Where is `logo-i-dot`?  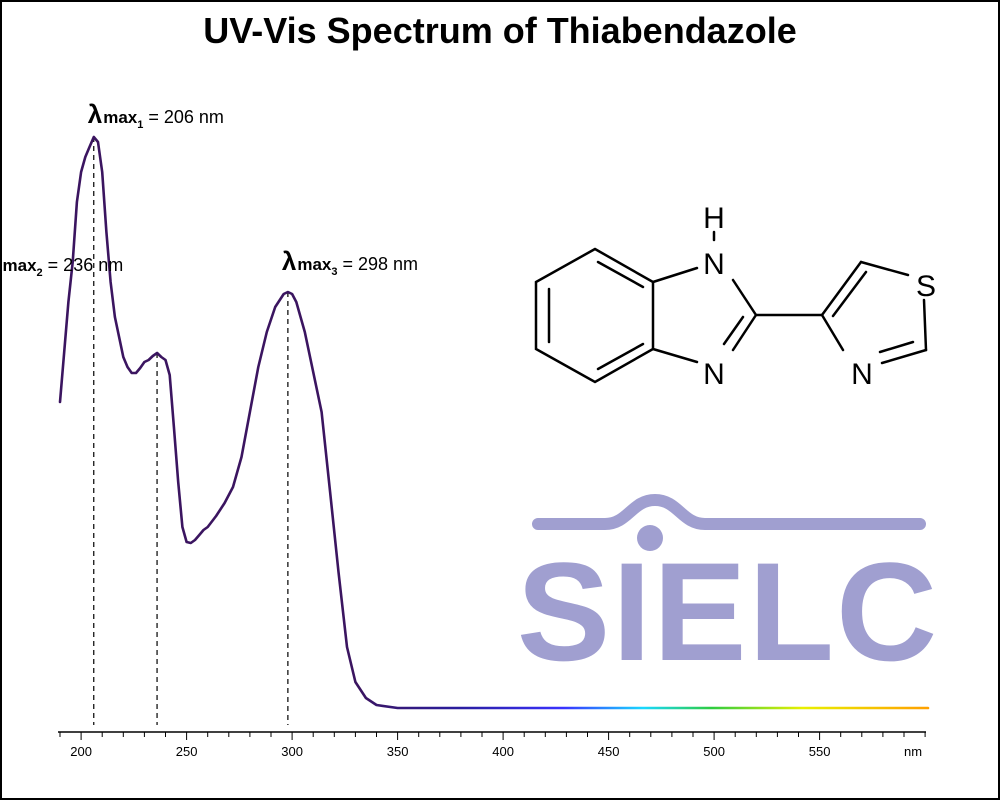
logo-i-dot is located at coordinates (650, 538).